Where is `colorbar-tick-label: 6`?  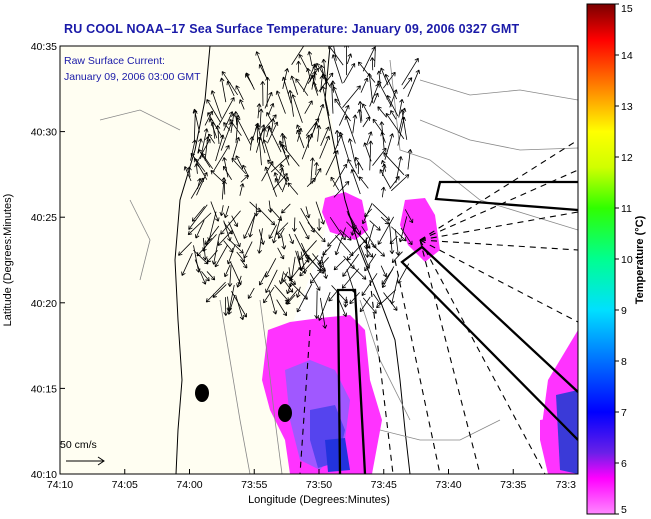 colorbar-tick-label: 6 is located at coordinates (624, 464).